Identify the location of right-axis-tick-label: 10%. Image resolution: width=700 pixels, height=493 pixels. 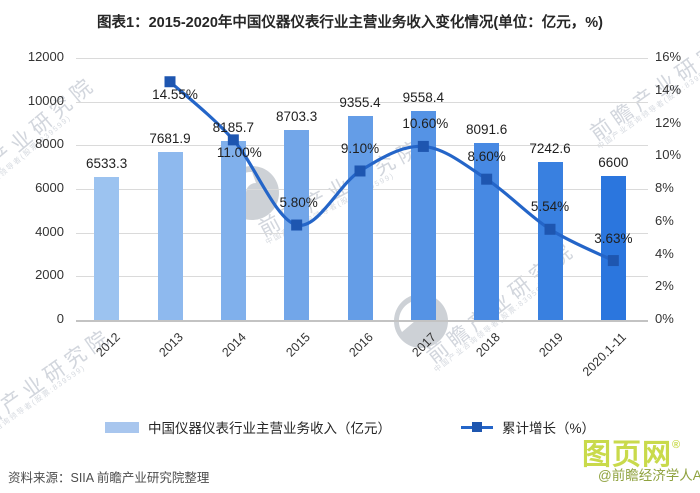
(668, 155).